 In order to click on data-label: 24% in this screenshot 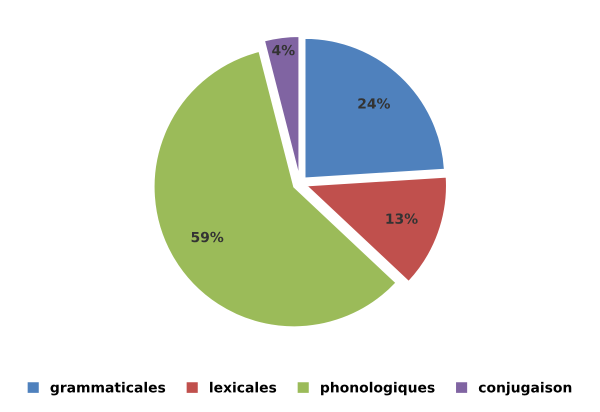, I will do `click(374, 103)`.